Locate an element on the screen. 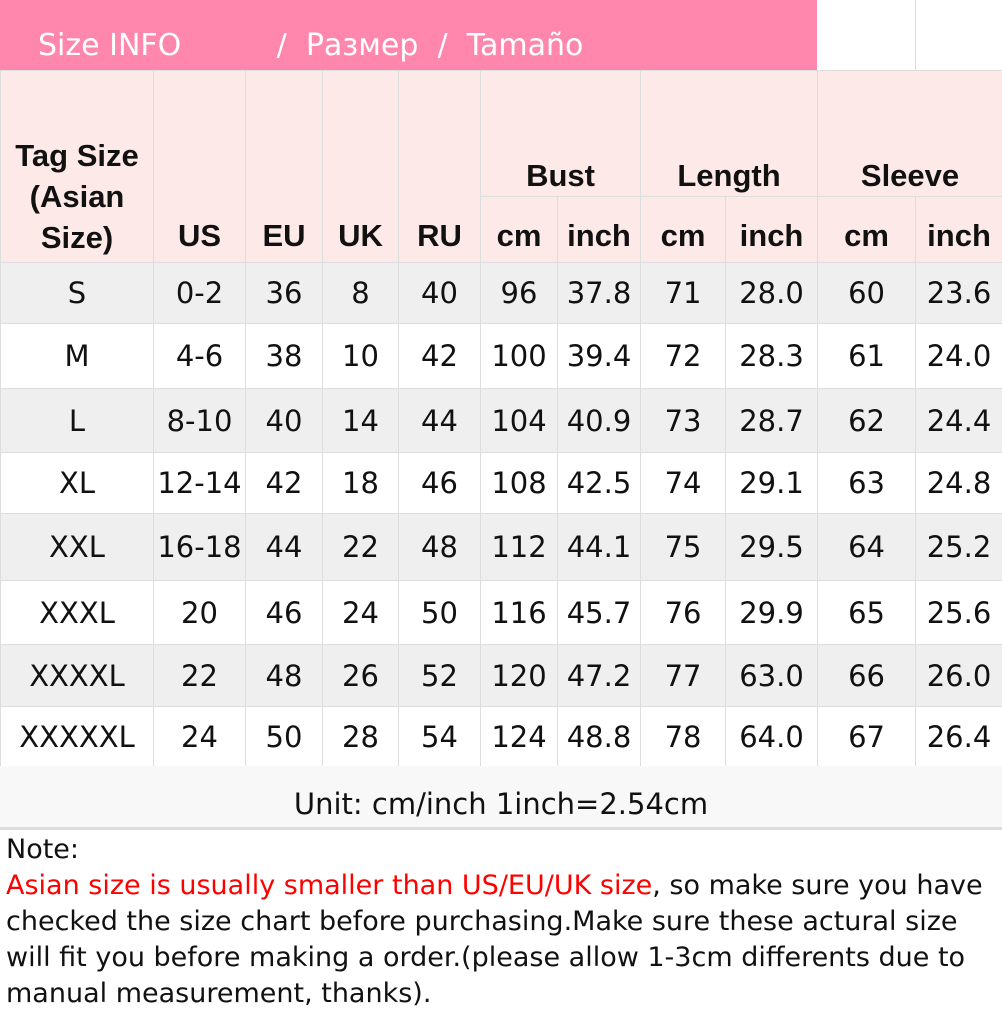 The width and height of the screenshot is (1002, 1012). table-cell: 36 is located at coordinates (284, 293).